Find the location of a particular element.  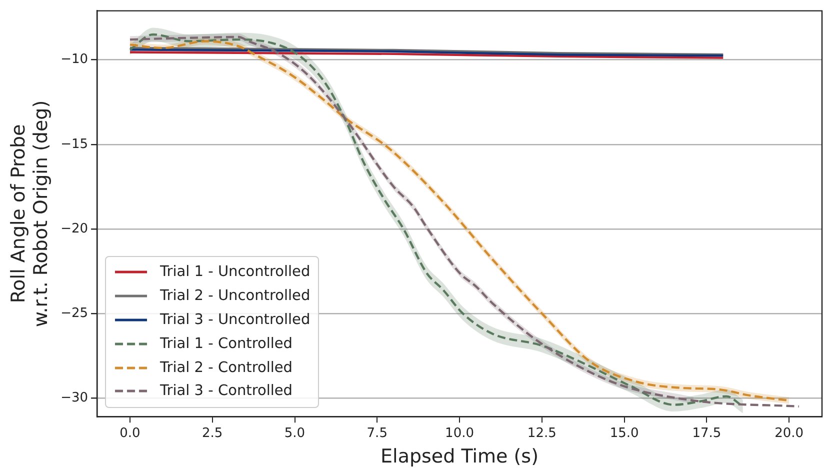

x-axis-title: Elapsed Time (s) is located at coordinates (459, 457).